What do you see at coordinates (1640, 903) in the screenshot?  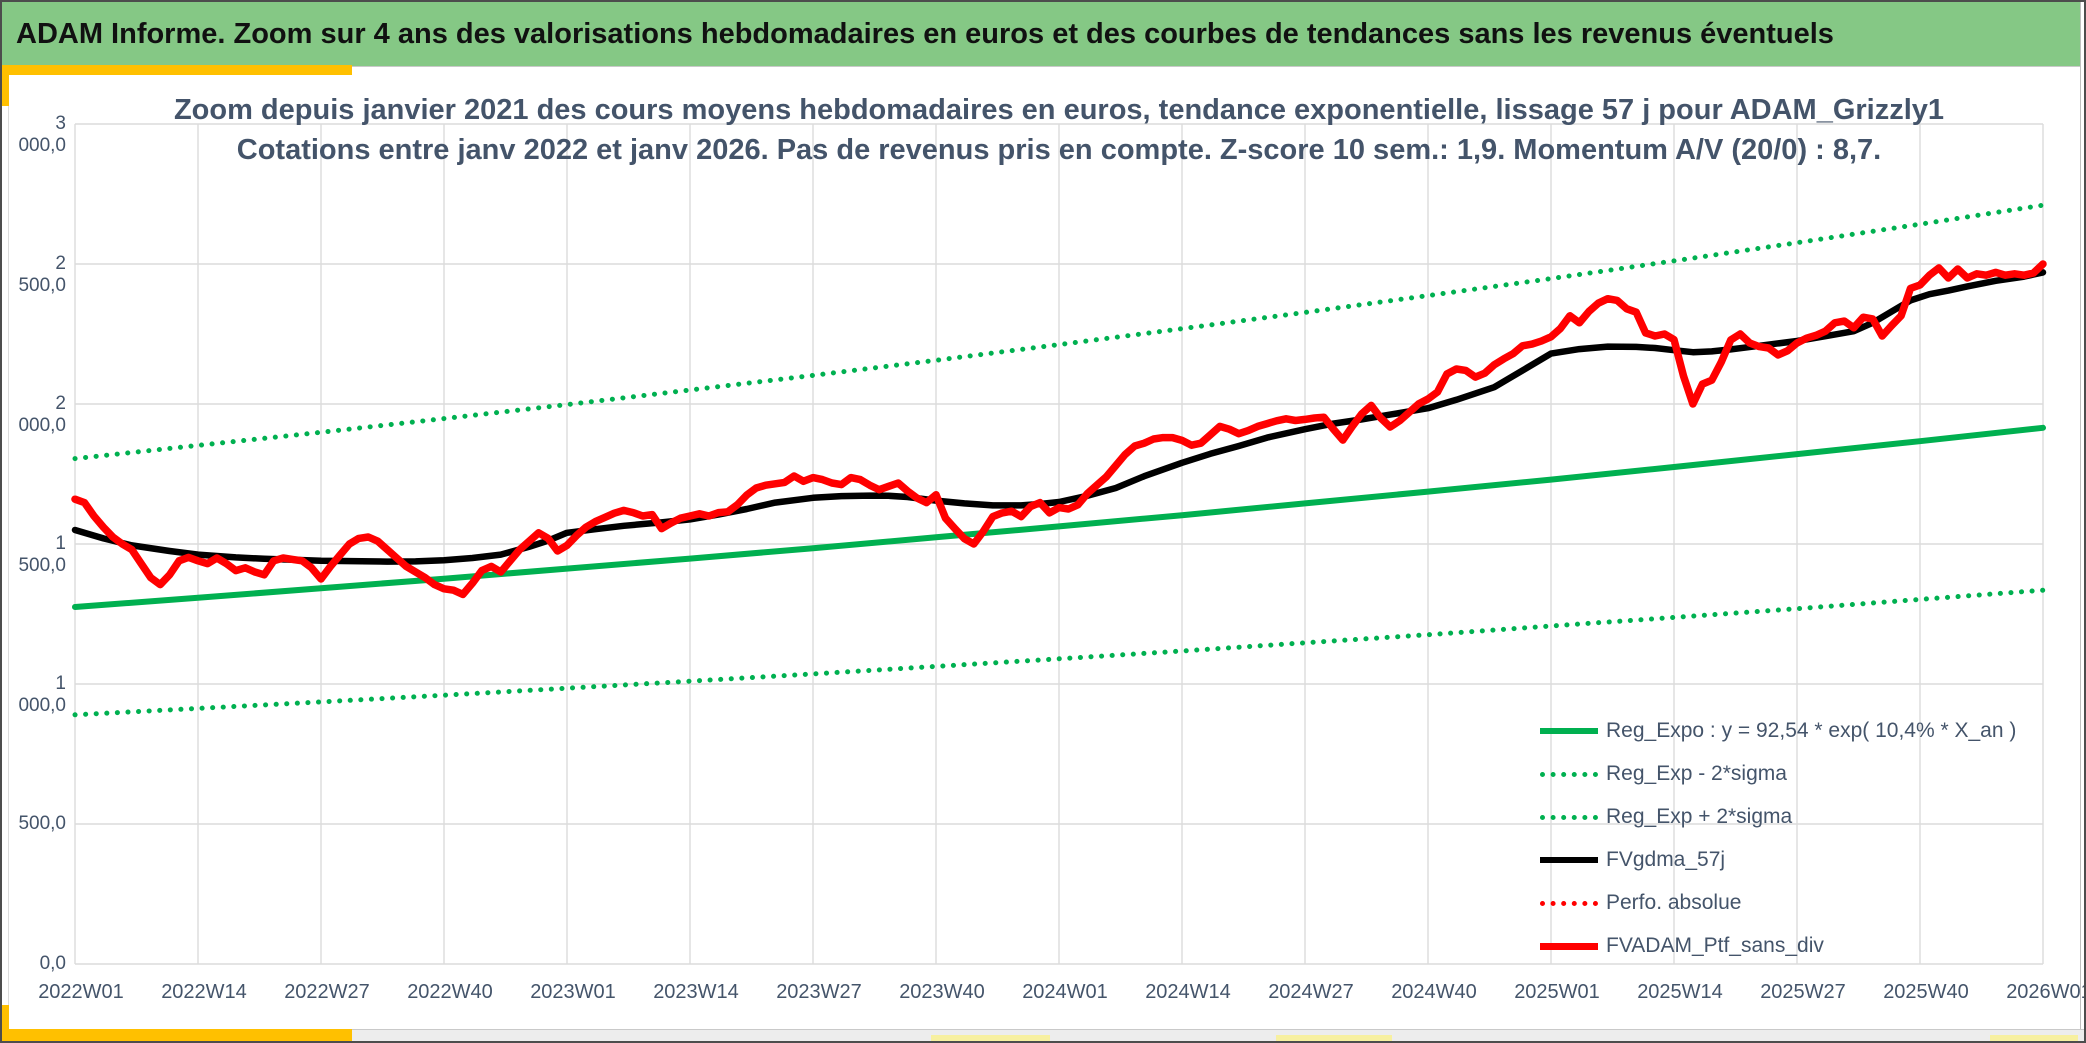 I see `legend-item-perfo-absolue: Perfo. absolue` at bounding box center [1640, 903].